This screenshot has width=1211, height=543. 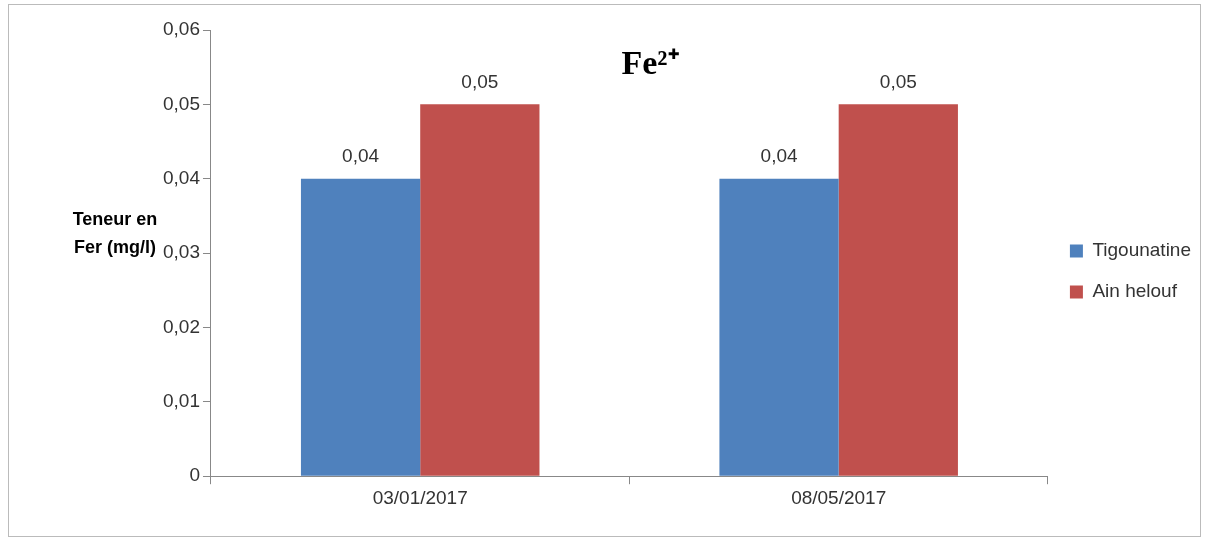 What do you see at coordinates (194, 475) in the screenshot?
I see `y-tick-label: 0` at bounding box center [194, 475].